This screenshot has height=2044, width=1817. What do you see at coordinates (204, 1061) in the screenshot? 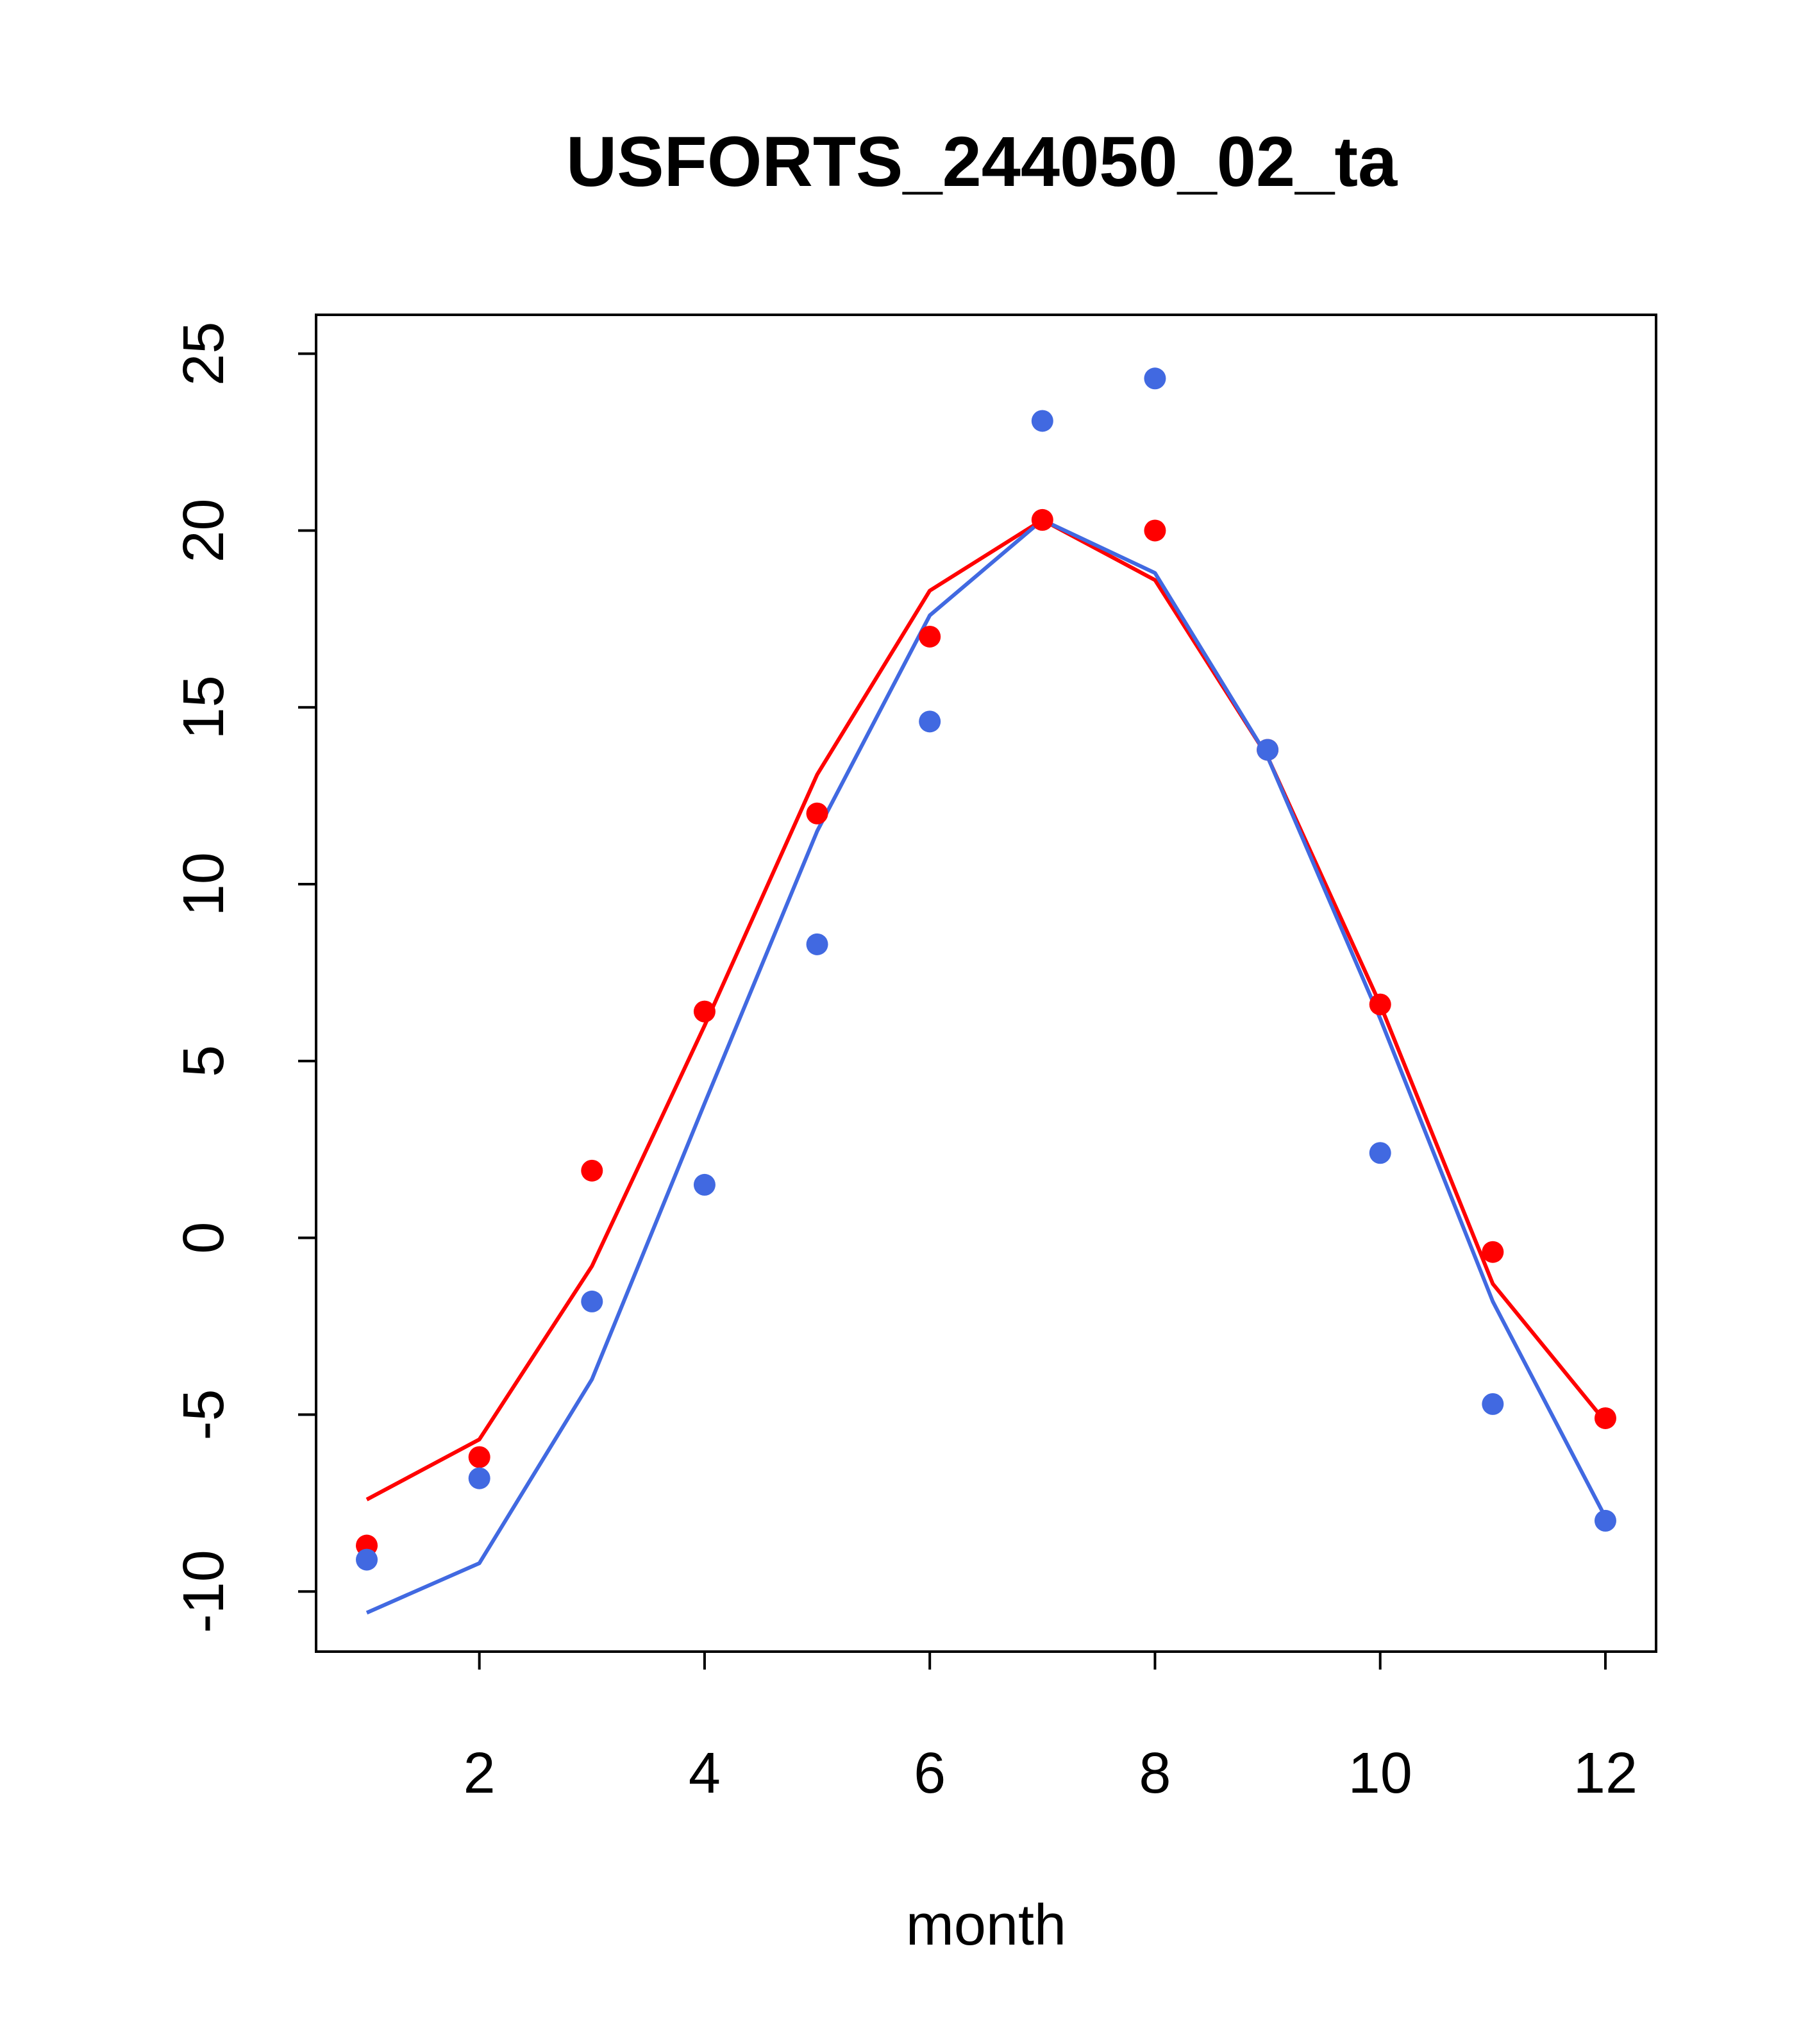
I see `y-tick-label: 5` at bounding box center [204, 1061].